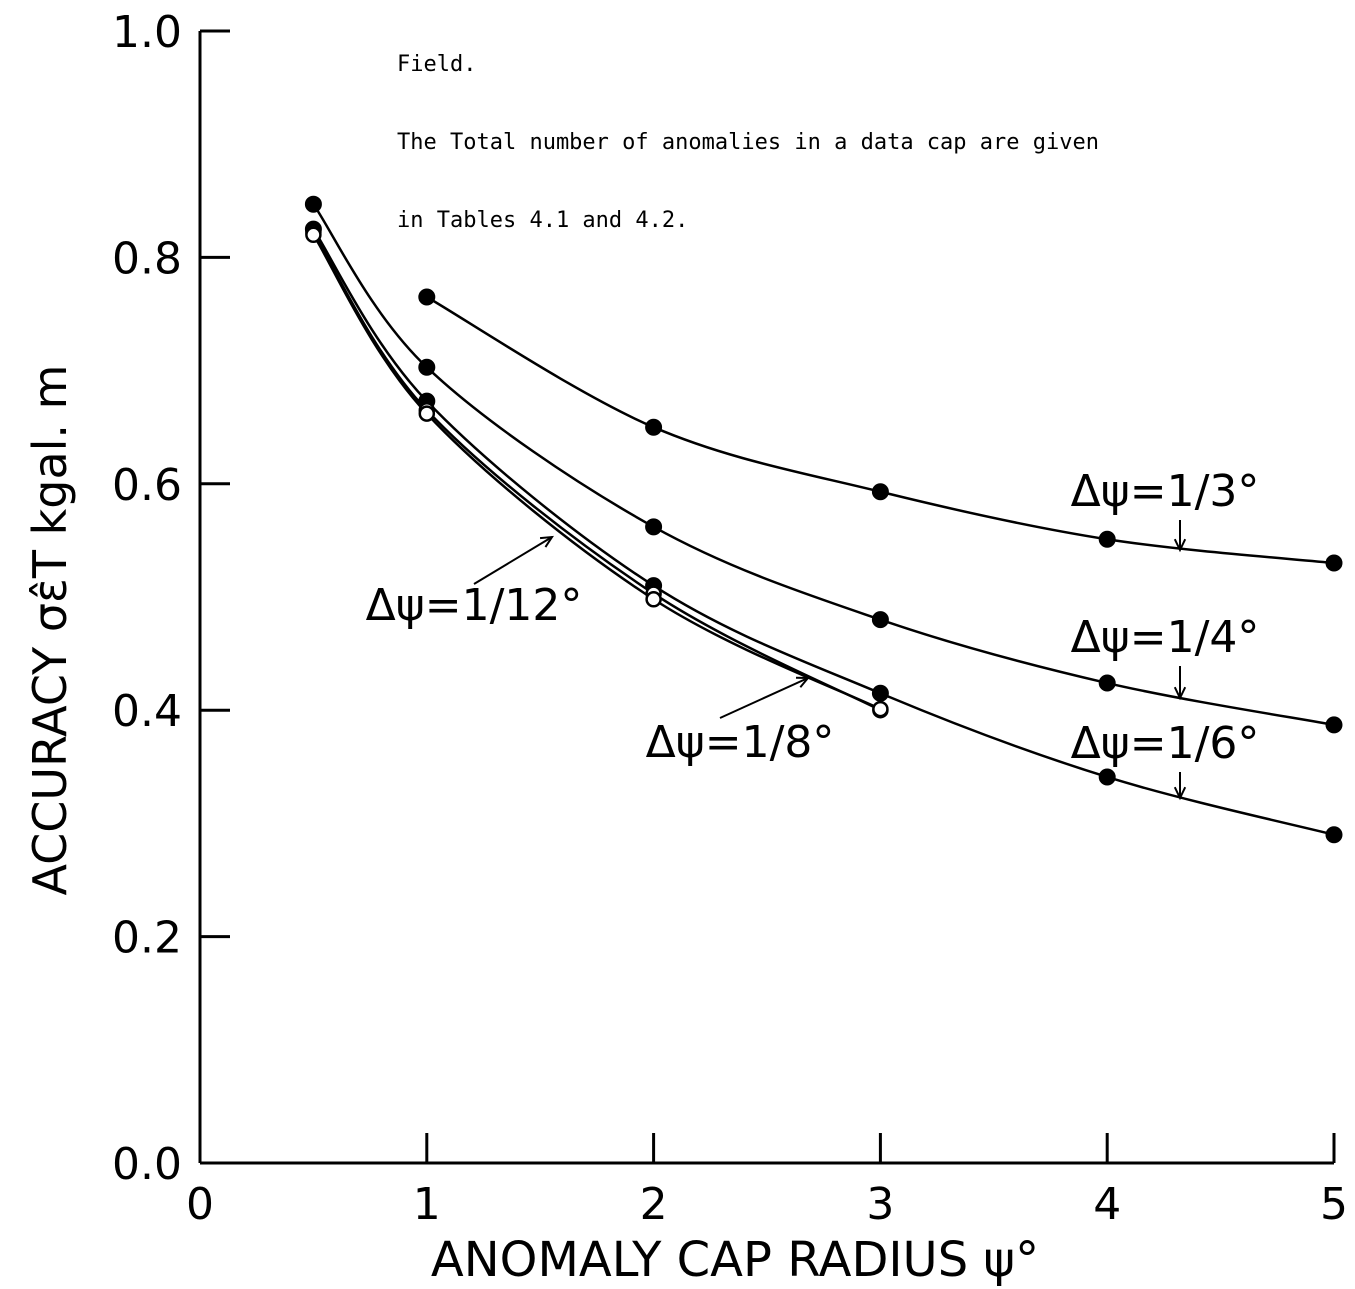  Describe the element at coordinates (654, 1204) in the screenshot. I see `x-tick-label: 2` at that location.